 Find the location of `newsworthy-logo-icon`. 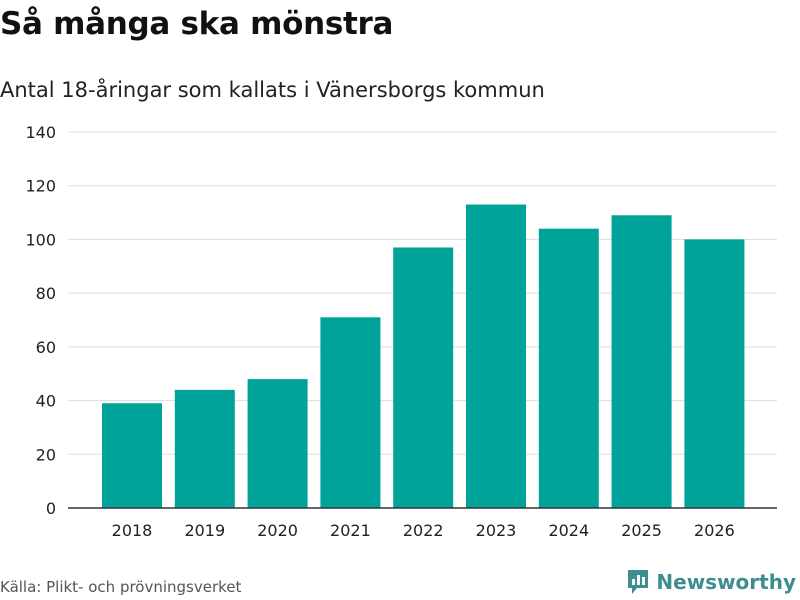

newsworthy-logo-icon is located at coordinates (638, 582).